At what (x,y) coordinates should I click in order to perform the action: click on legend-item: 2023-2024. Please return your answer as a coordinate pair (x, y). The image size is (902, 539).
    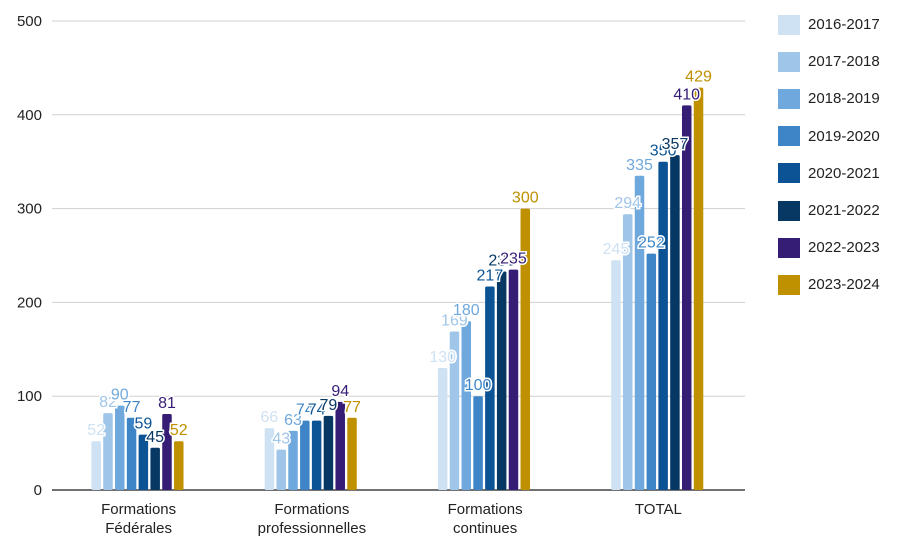
    Looking at the image, I should click on (840, 284).